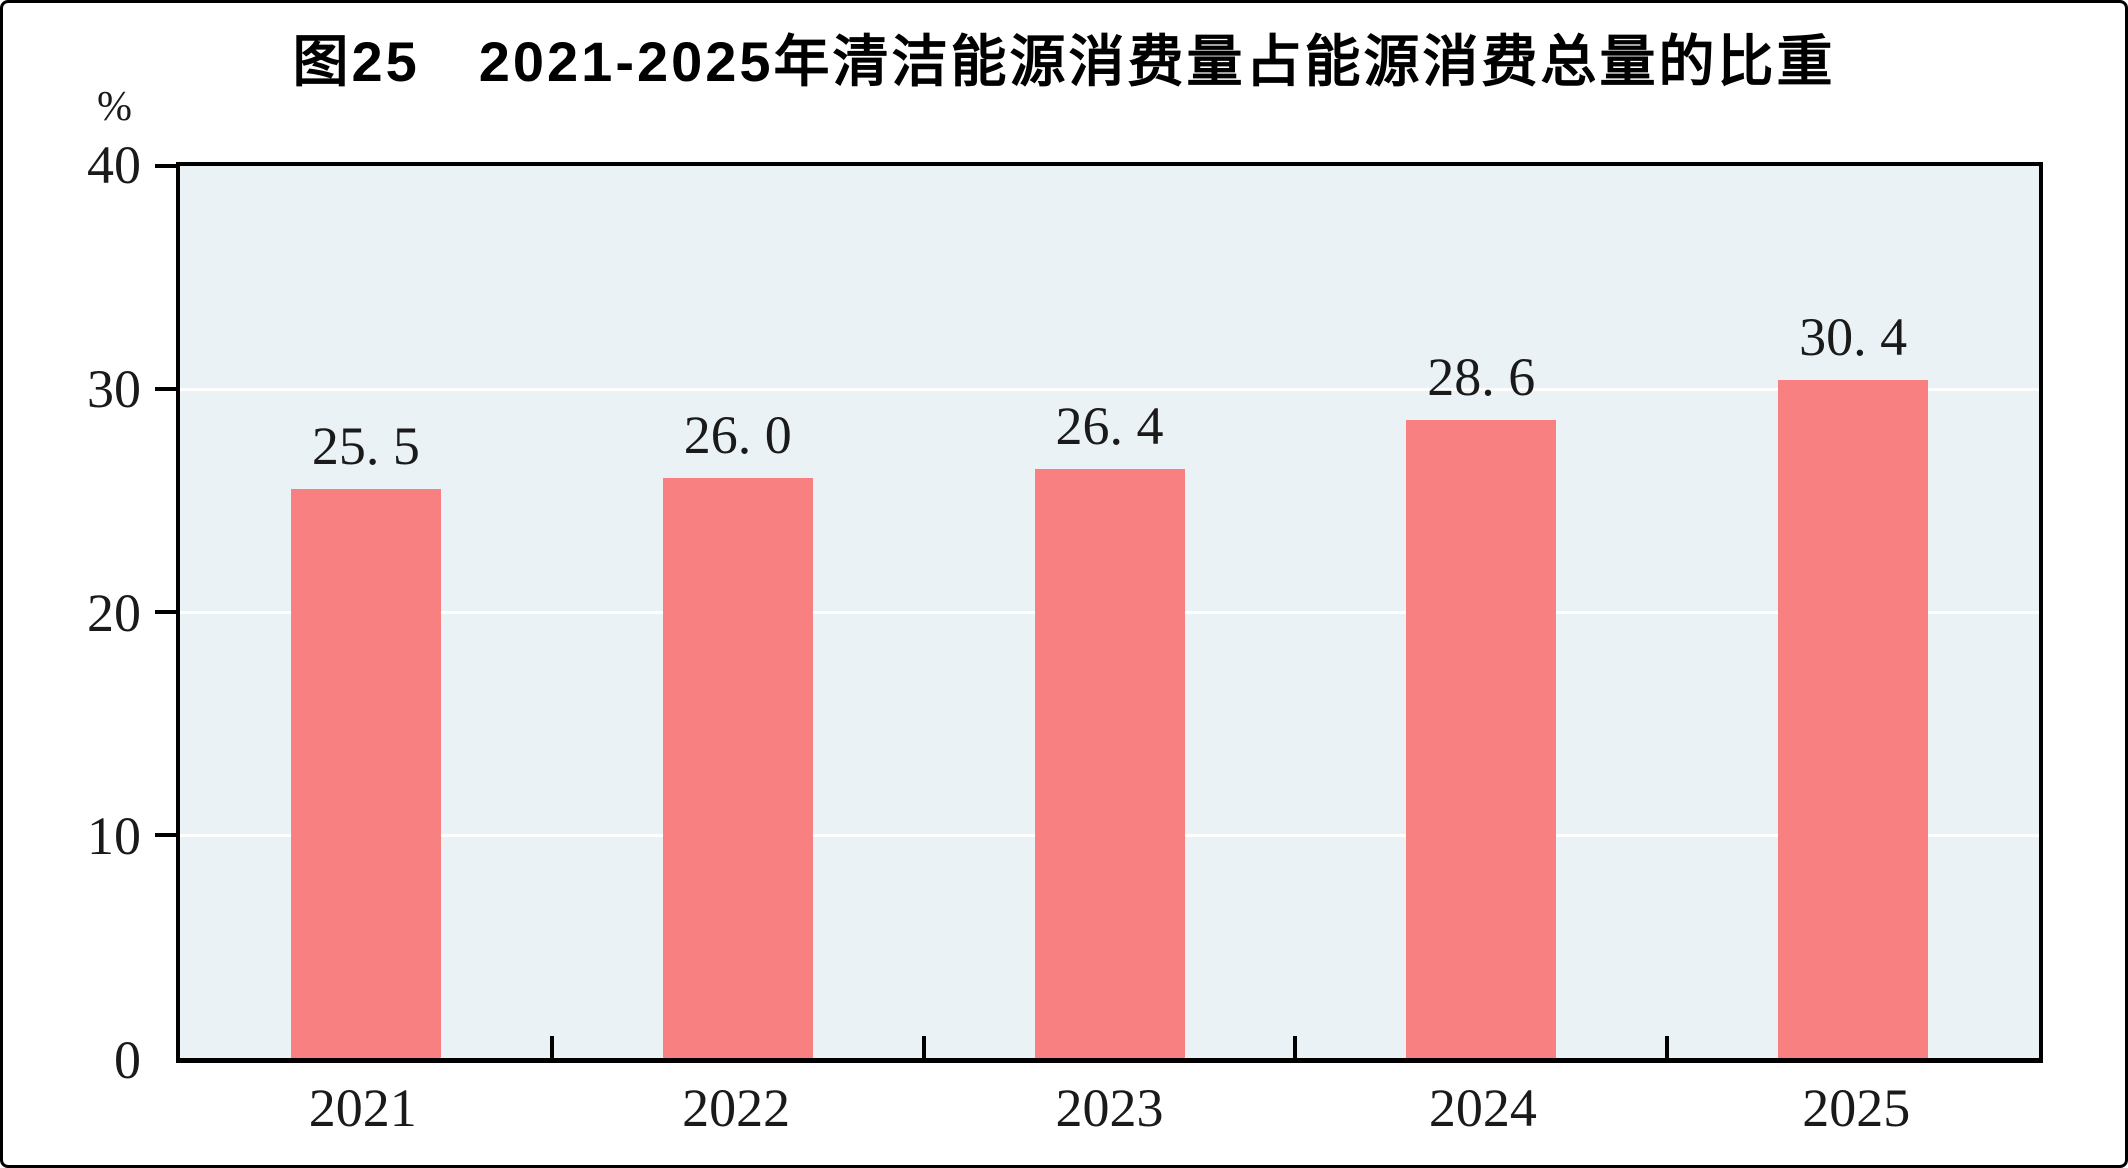  Describe the element at coordinates (1482, 1108) in the screenshot. I see `x-axis-tick-label: 2024` at that location.